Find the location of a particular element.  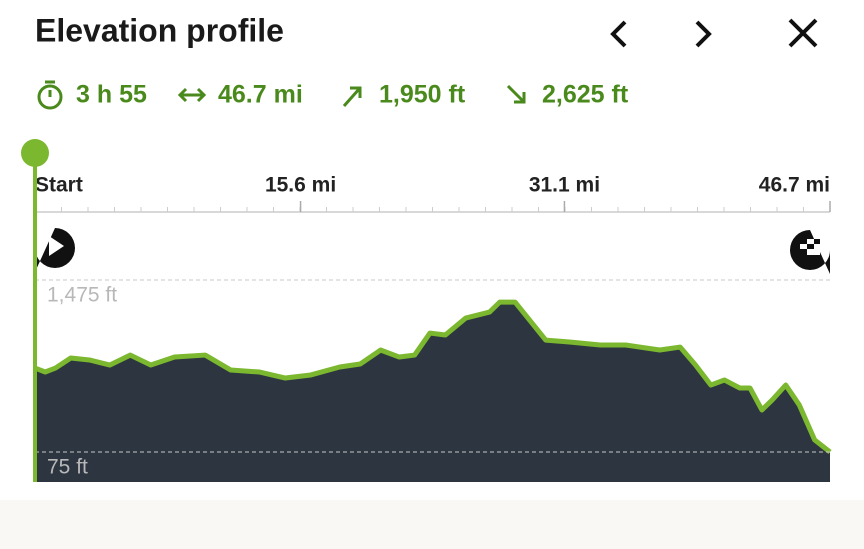

position-handle is located at coordinates (35, 153).